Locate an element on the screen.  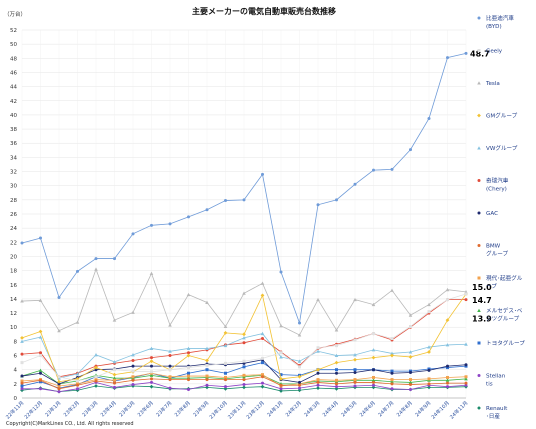
x-tick-label: 23年4月 is located at coordinates (108, 408).